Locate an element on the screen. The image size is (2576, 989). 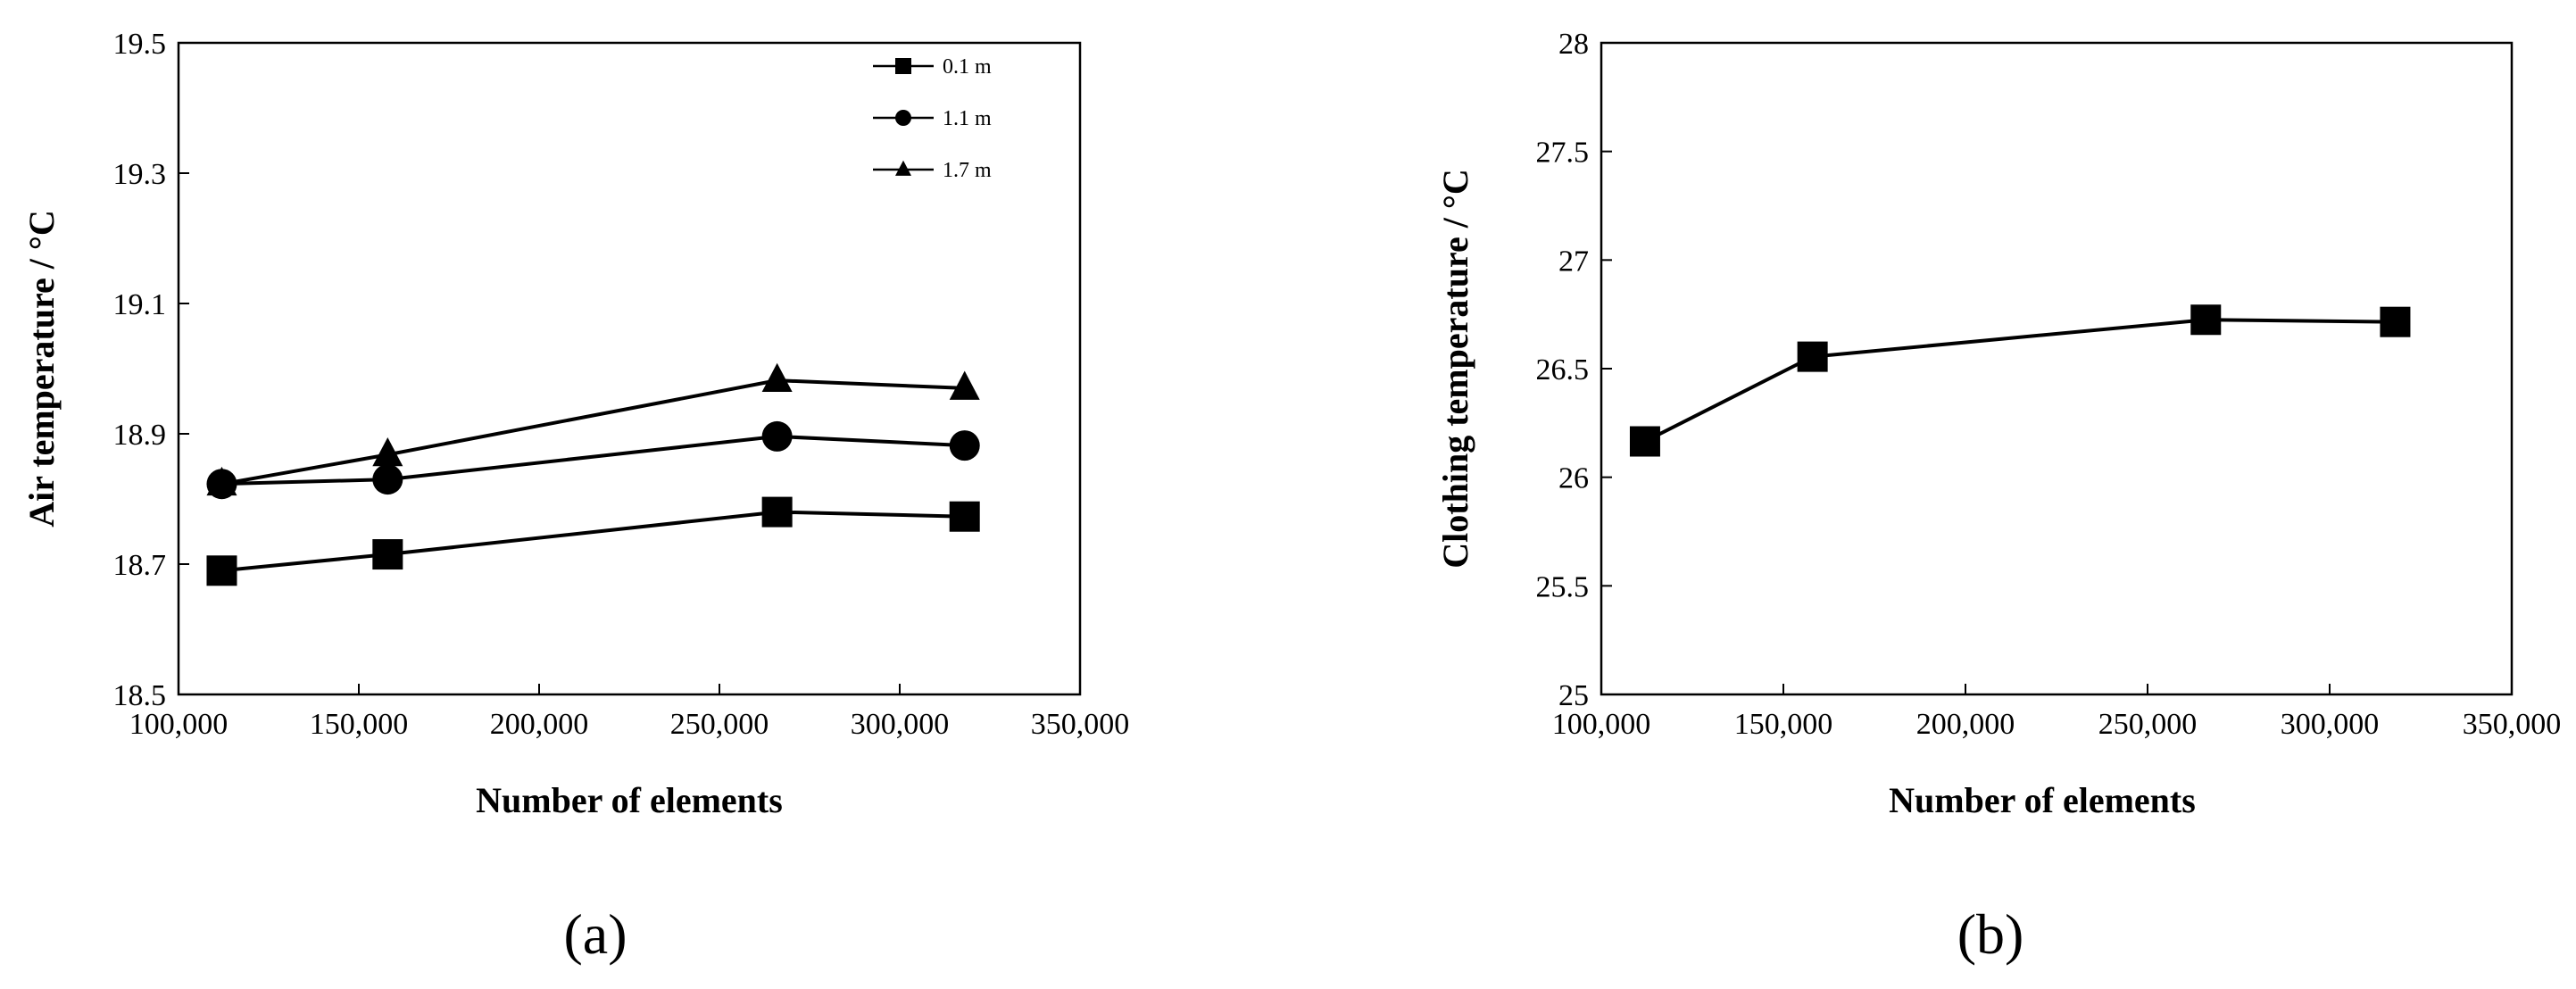
panel-b-y-tick-label: 26.5 is located at coordinates (1563, 369).